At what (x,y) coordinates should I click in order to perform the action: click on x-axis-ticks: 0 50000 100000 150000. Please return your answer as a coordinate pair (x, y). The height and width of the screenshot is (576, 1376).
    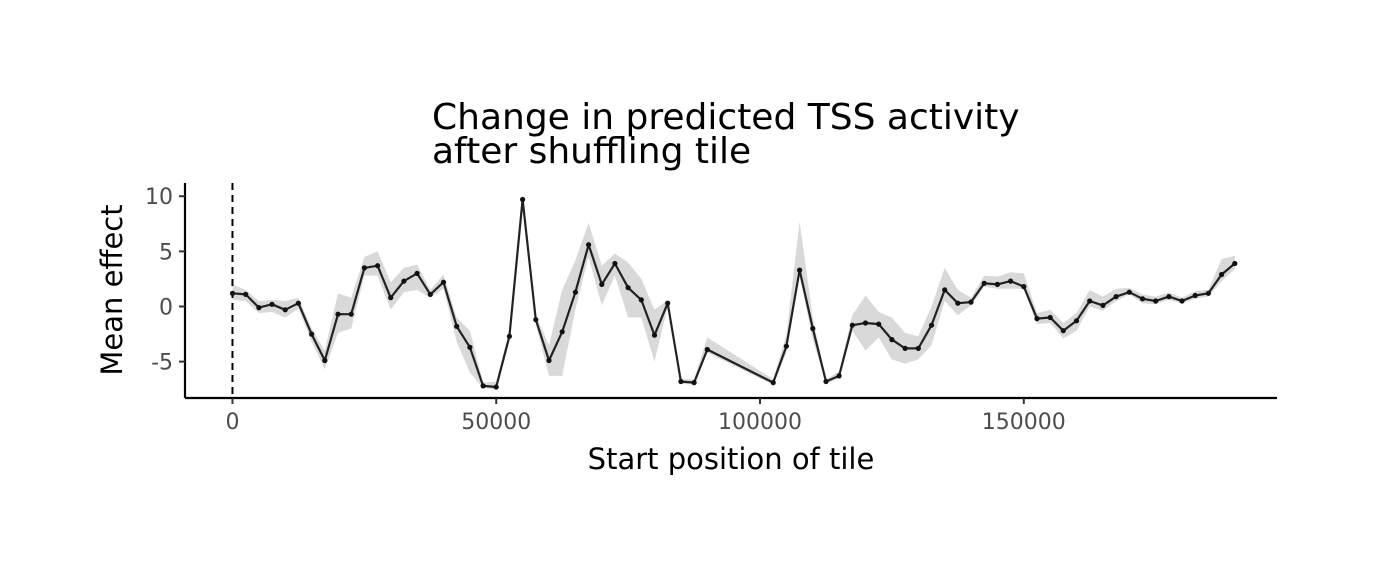
    Looking at the image, I should click on (645, 416).